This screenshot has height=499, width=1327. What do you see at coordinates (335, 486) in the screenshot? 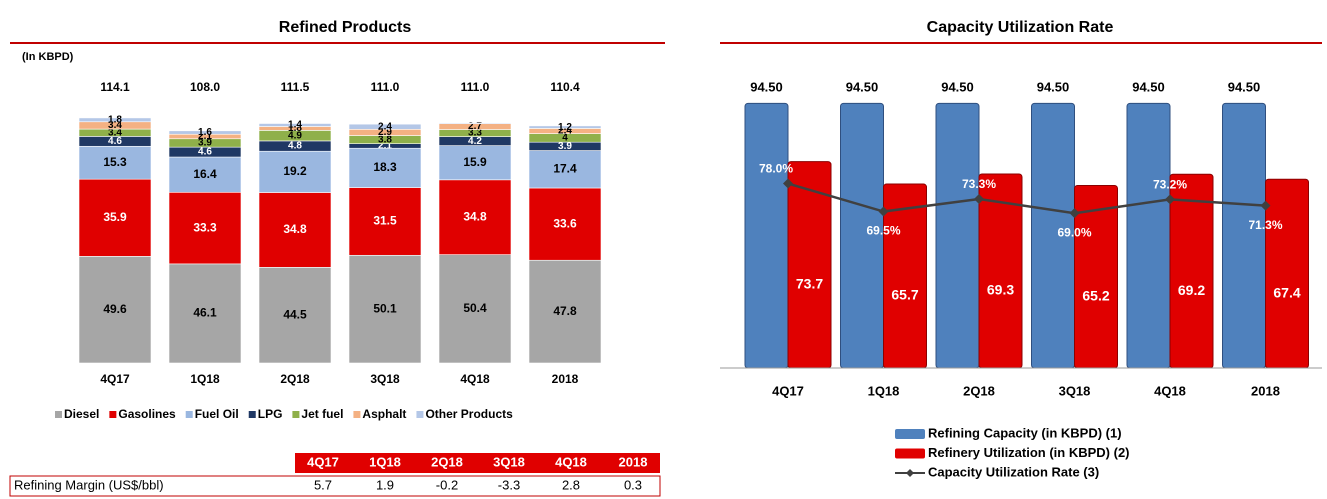
I see `table-row` at bounding box center [335, 486].